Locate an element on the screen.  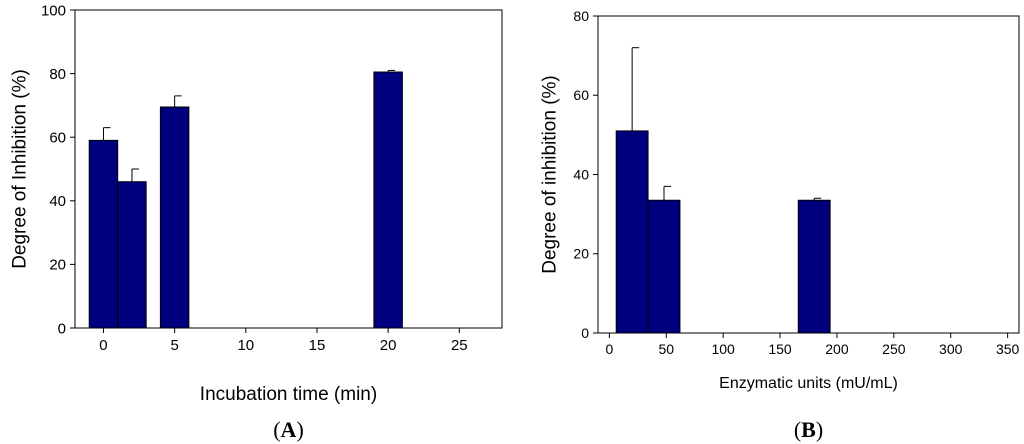
y-tick-label-b-0: 0 is located at coordinates (585, 333).